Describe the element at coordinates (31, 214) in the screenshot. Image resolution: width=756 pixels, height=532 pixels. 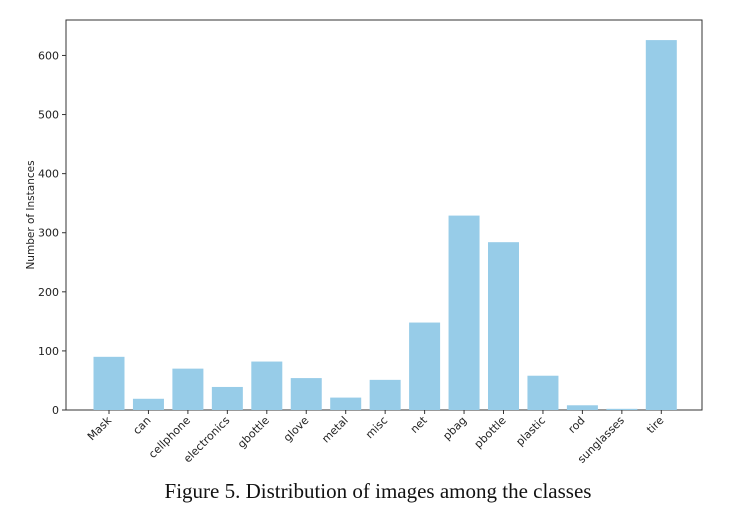
I see `y-axis-label: Number of Instances` at that location.